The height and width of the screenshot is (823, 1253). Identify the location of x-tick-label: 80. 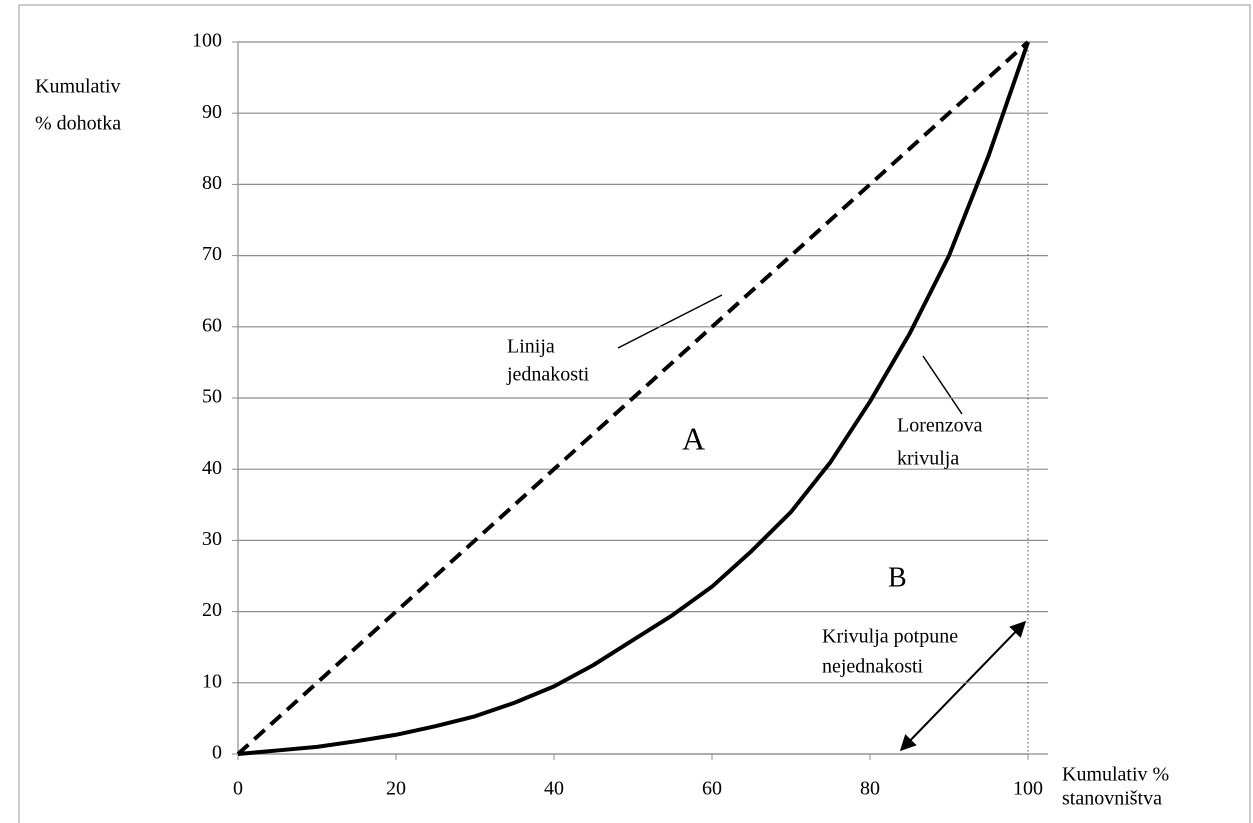
(870, 789).